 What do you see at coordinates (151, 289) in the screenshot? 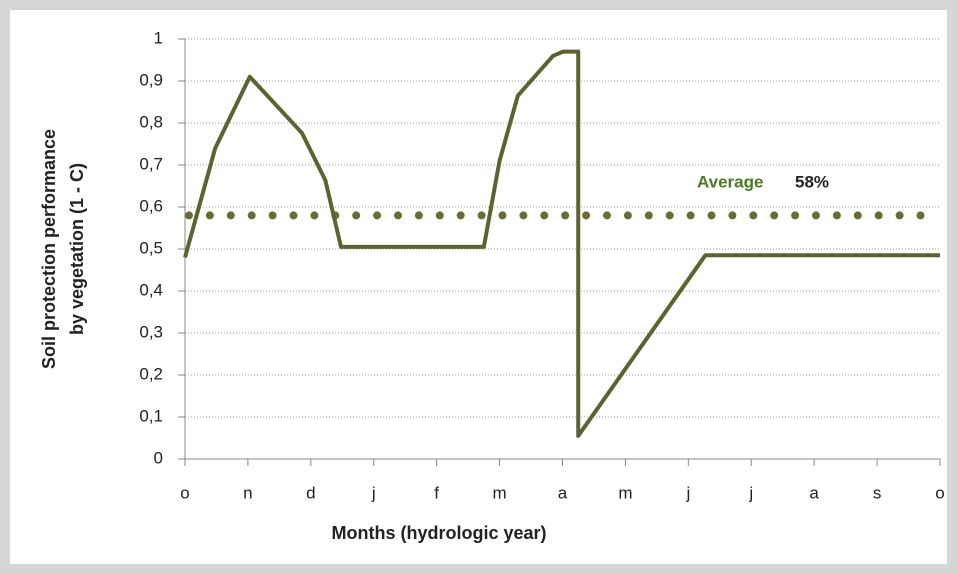
I see `y-tick-label: 0,4` at bounding box center [151, 289].